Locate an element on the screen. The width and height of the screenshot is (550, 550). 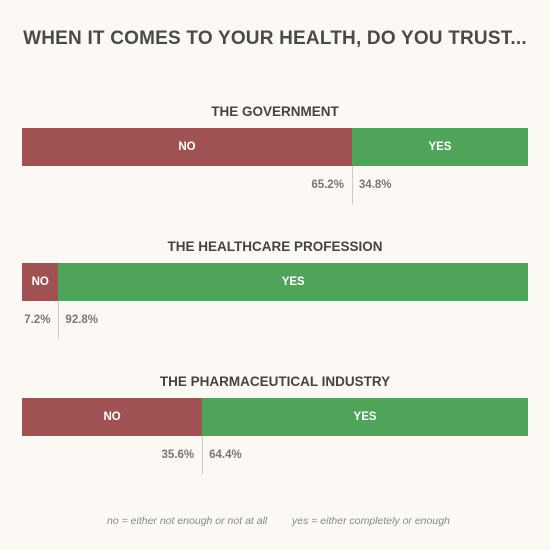
bar-the-pharmaceutical-industry: NO YES is located at coordinates (275, 417).